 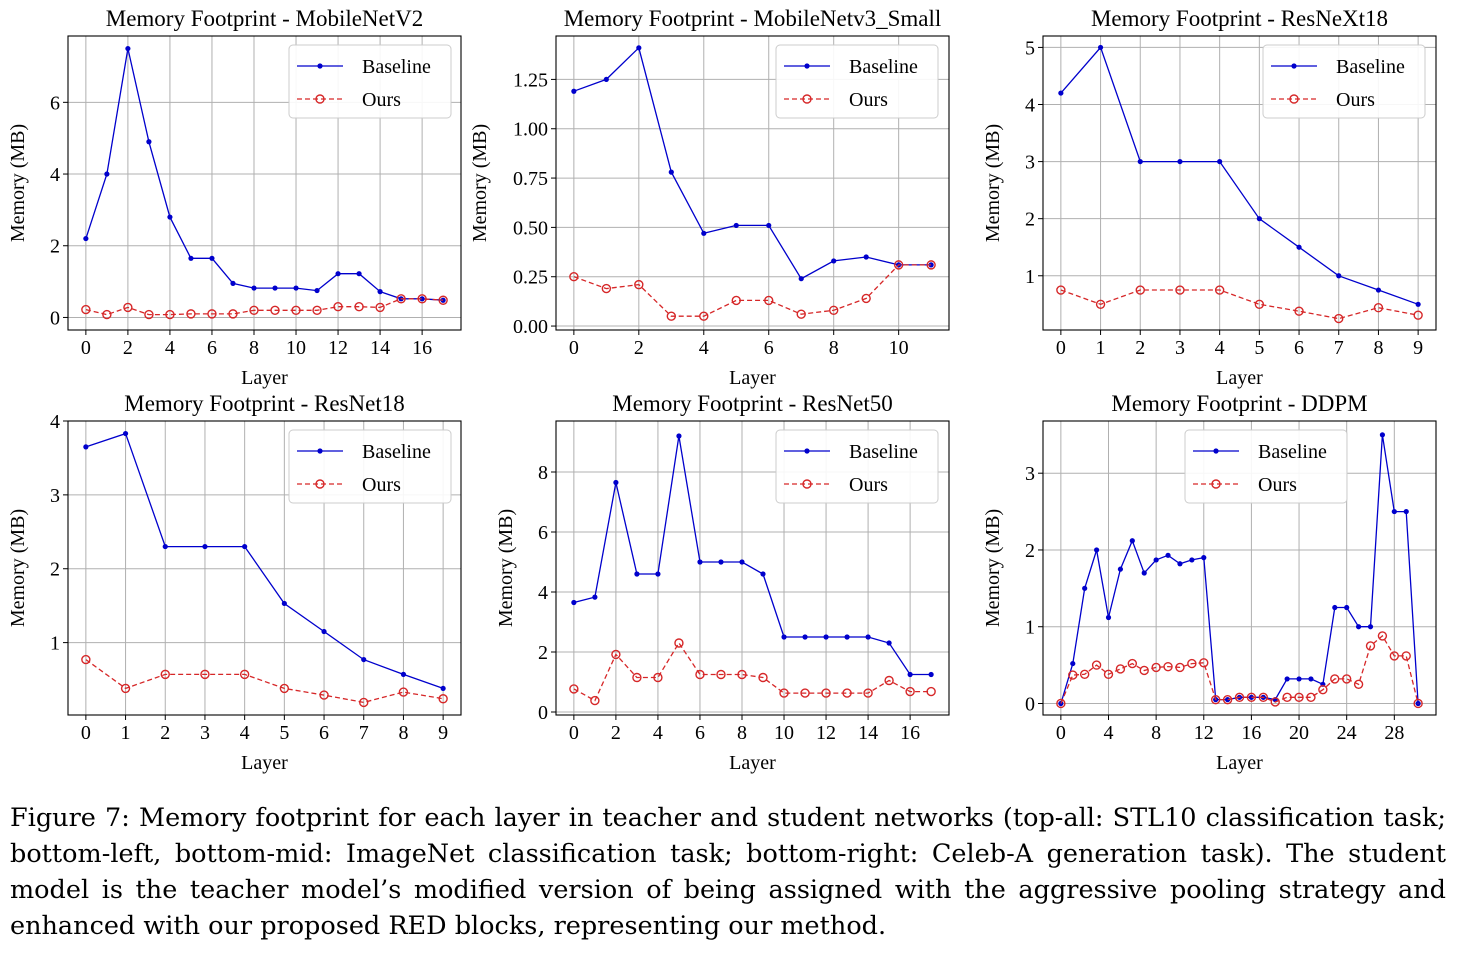 What do you see at coordinates (1418, 348) in the screenshot?
I see `x-tick-label: 9` at bounding box center [1418, 348].